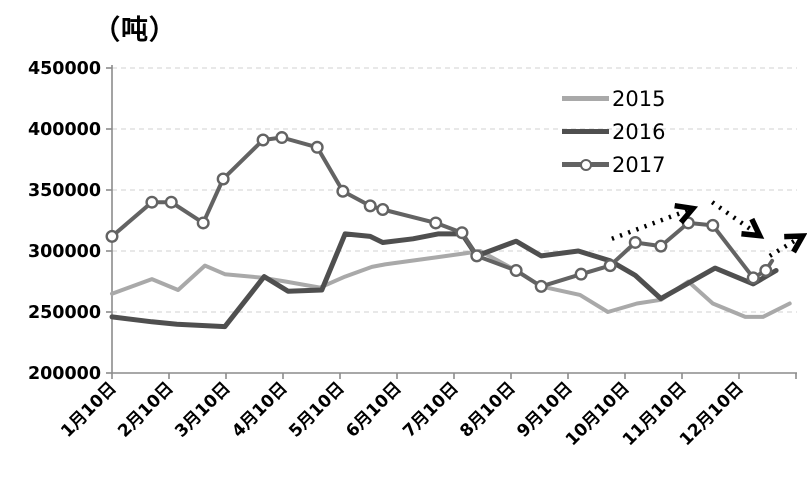  Describe the element at coordinates (639, 131) in the screenshot. I see `legend-label-2016: 2016` at that location.